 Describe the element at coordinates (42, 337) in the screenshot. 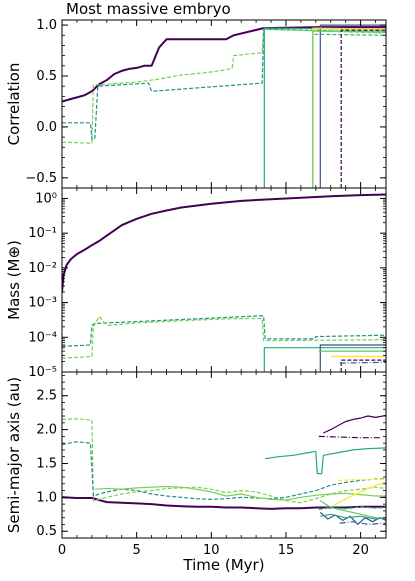

I see `y-tick-label: 10⁻⁴` at that location.